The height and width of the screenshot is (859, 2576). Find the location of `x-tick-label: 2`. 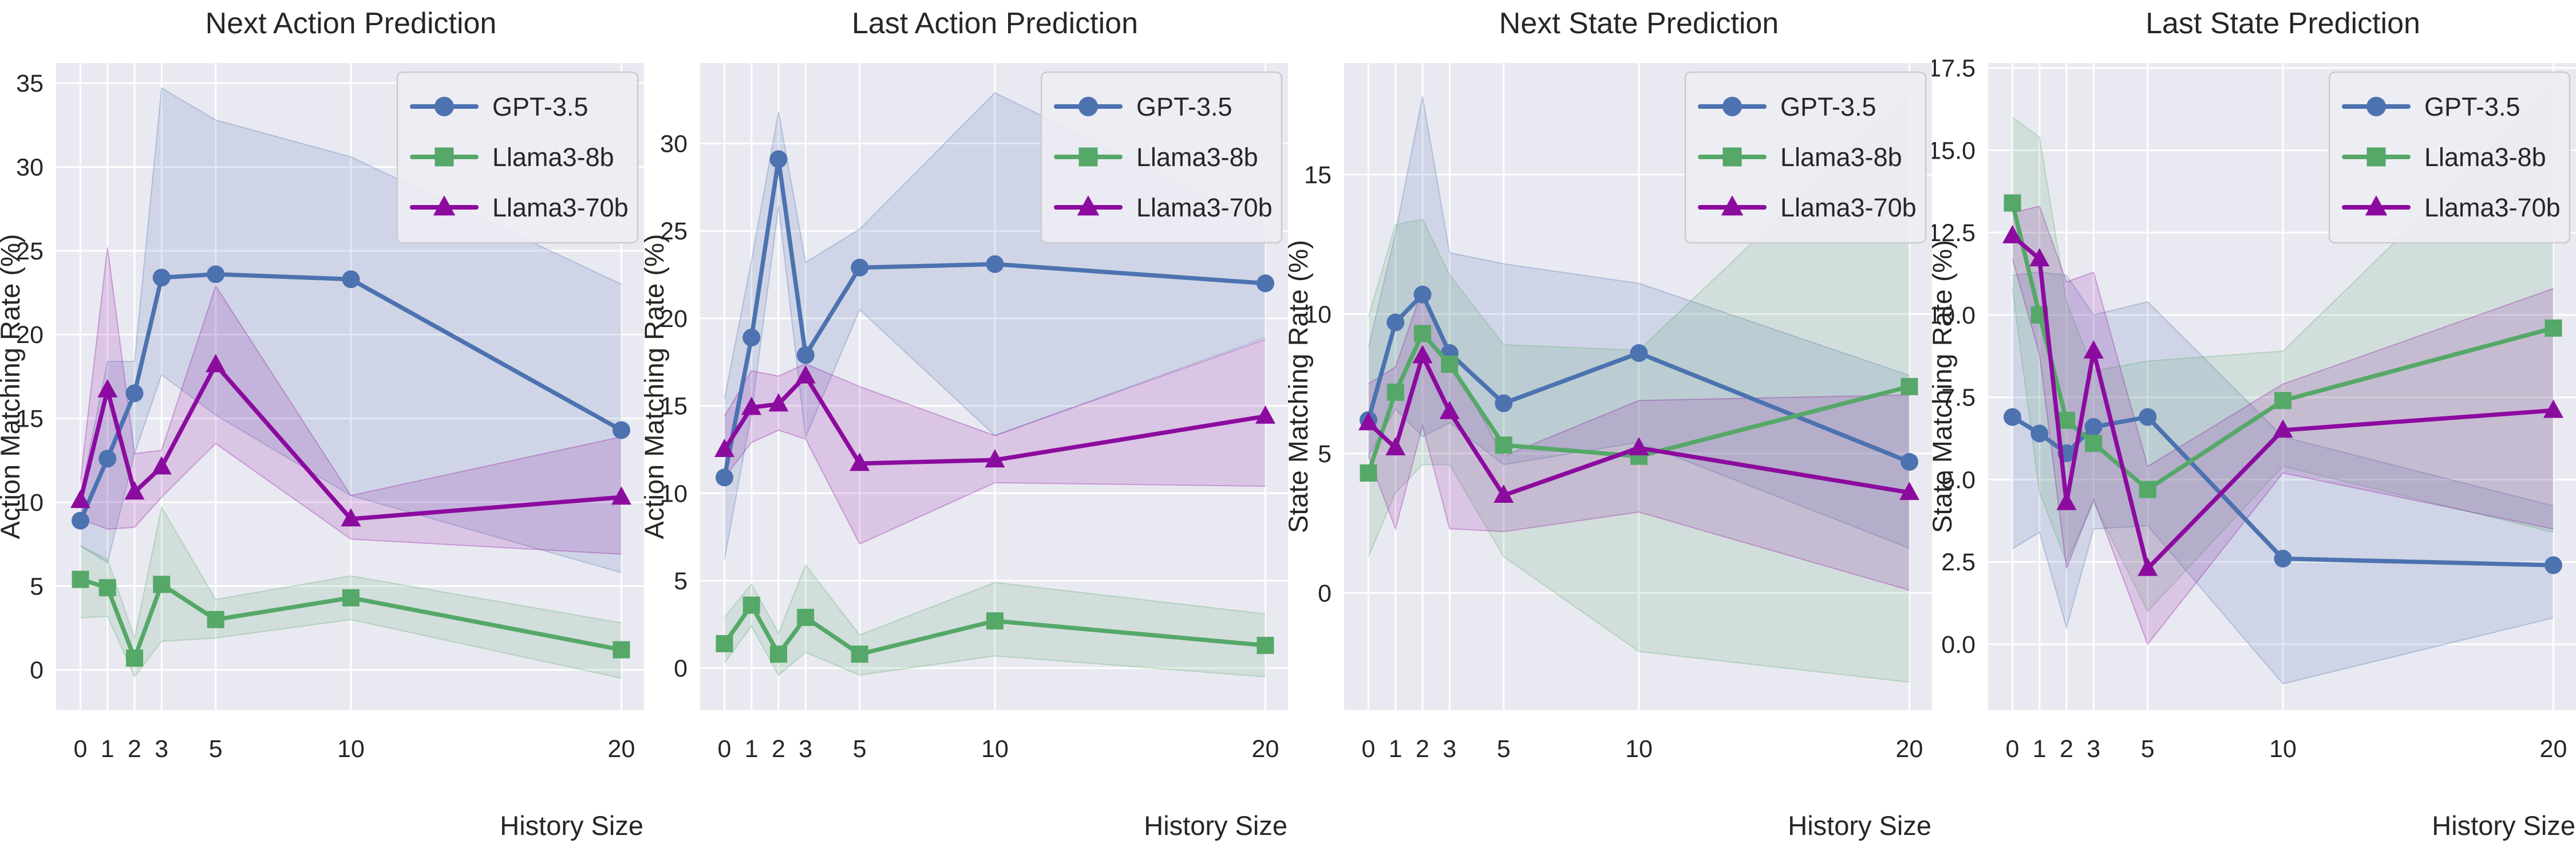

x-tick-label: 2 is located at coordinates (134, 749).